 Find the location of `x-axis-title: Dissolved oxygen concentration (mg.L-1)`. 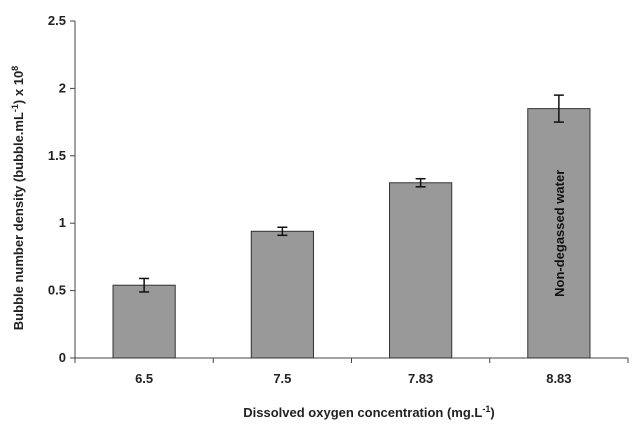

x-axis-title: Dissolved oxygen concentration (mg.L-1) is located at coordinates (368, 412).